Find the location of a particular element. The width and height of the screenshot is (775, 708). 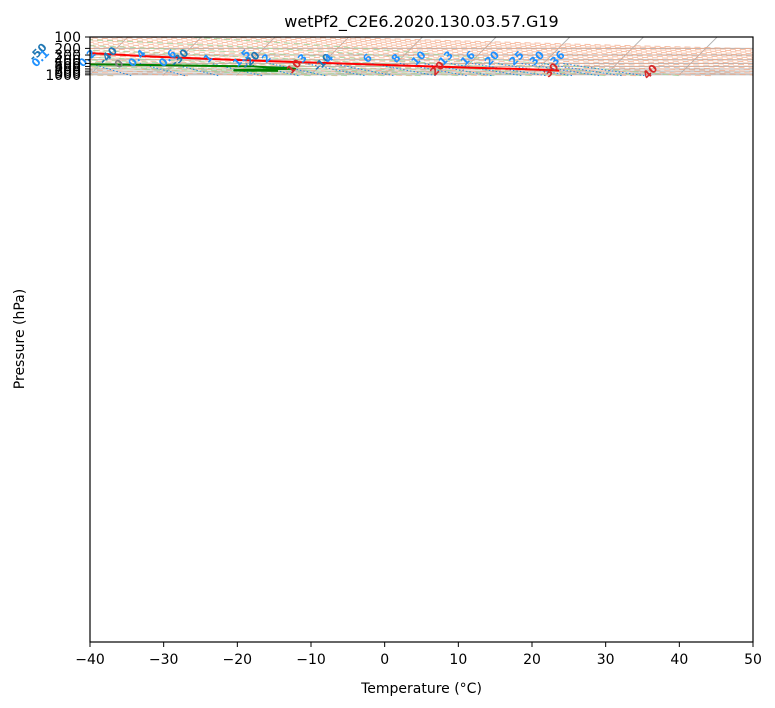

y-tick-label: 400 is located at coordinates (67, 61).